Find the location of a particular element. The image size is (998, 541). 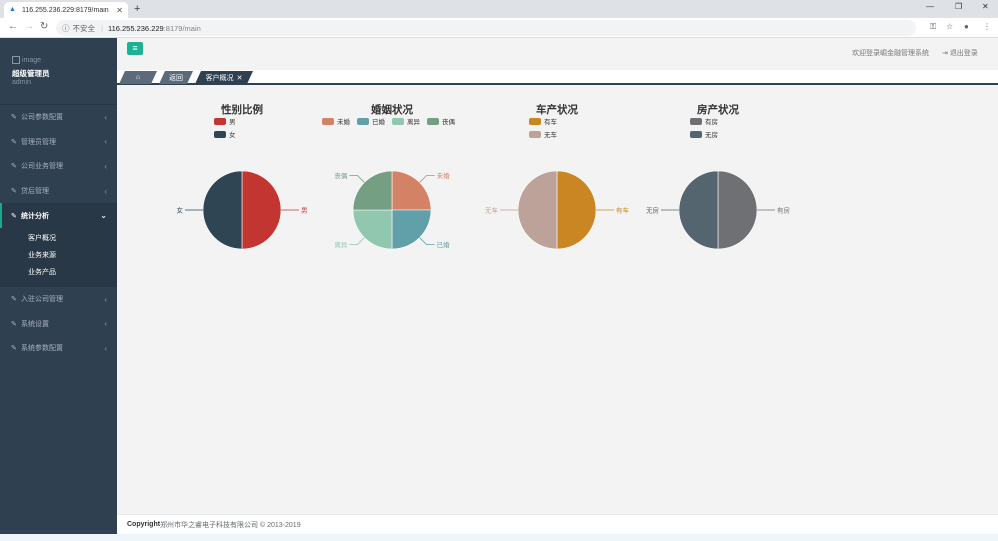

avatar: image is located at coordinates (26, 60).